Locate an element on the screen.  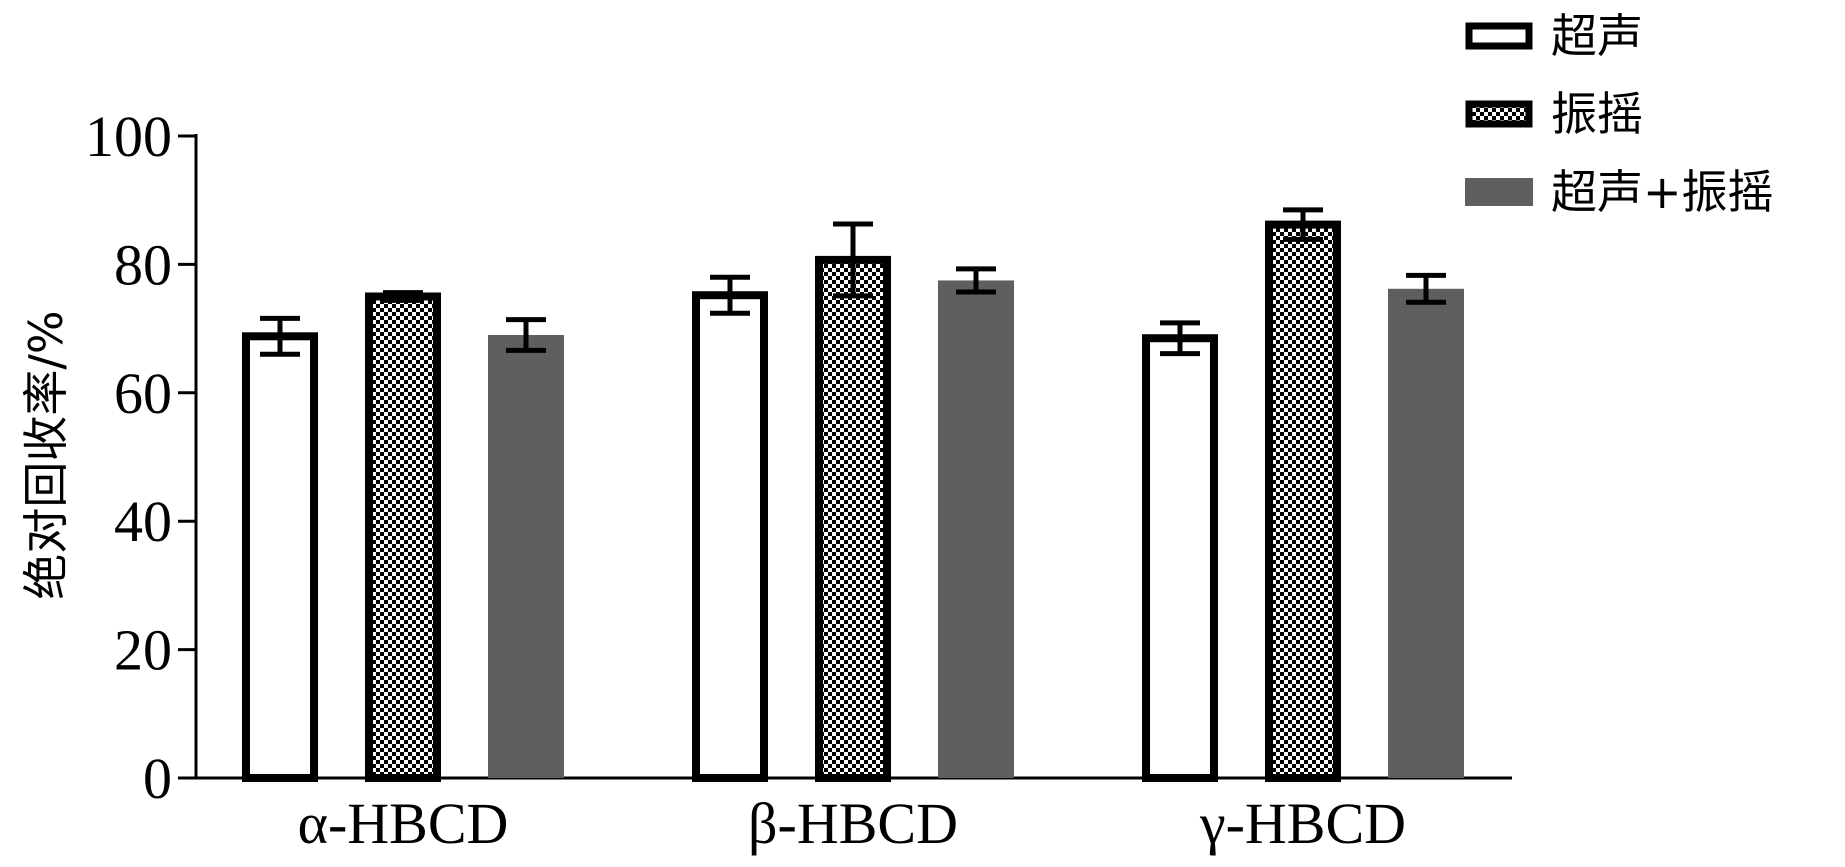
y-tick-label: 100 is located at coordinates (128, 136).